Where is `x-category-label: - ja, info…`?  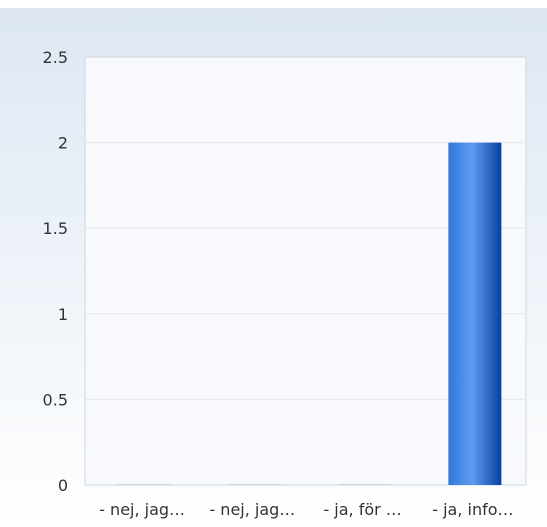
x-category-label: - ja, info… is located at coordinates (472, 509).